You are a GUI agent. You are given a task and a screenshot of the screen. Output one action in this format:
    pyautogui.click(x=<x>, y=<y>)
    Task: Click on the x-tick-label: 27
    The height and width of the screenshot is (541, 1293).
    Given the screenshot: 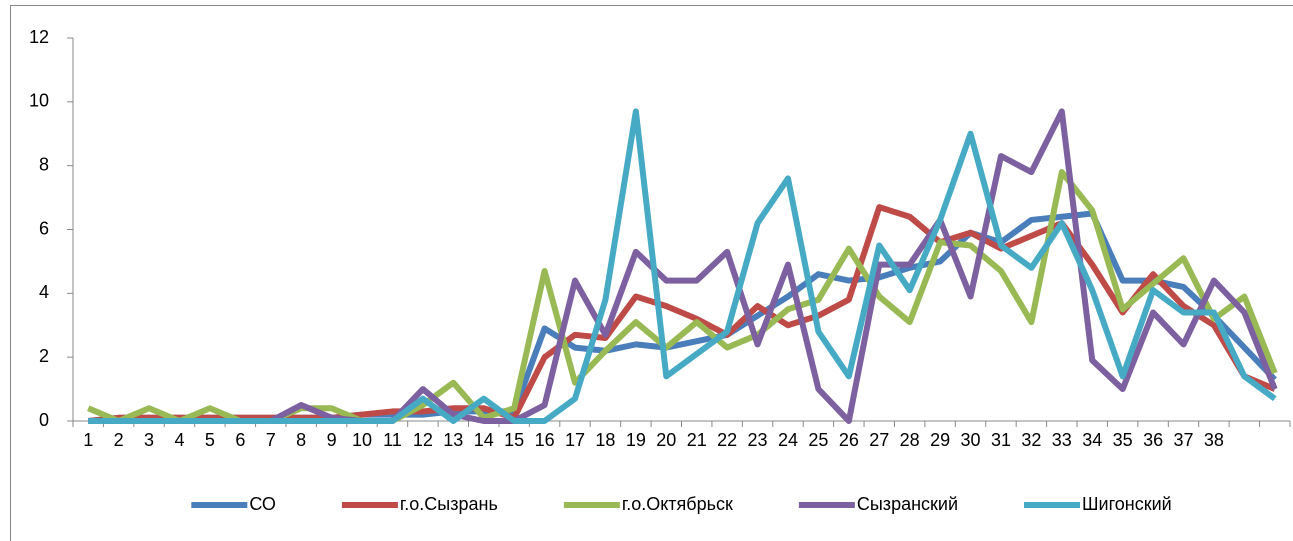 What is the action you would take?
    pyautogui.click(x=879, y=440)
    